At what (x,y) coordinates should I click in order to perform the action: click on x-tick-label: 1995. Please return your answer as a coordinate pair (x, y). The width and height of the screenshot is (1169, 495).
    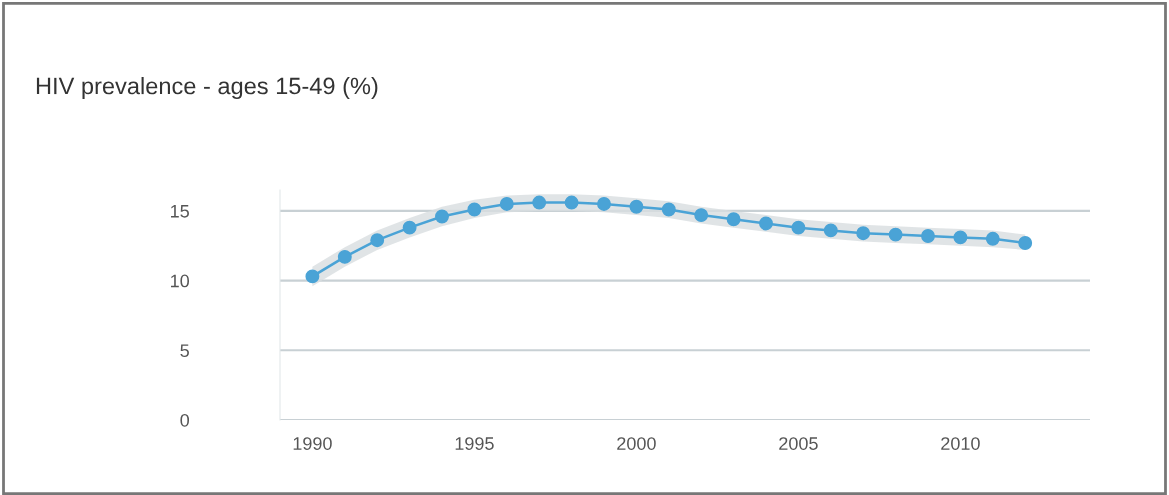
    Looking at the image, I should click on (474, 443).